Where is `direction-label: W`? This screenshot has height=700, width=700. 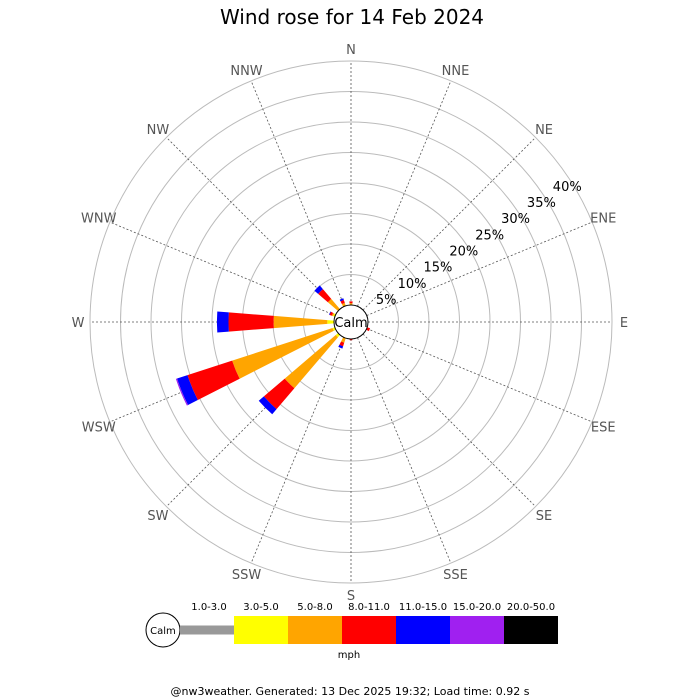
direction-label: W is located at coordinates (78, 323).